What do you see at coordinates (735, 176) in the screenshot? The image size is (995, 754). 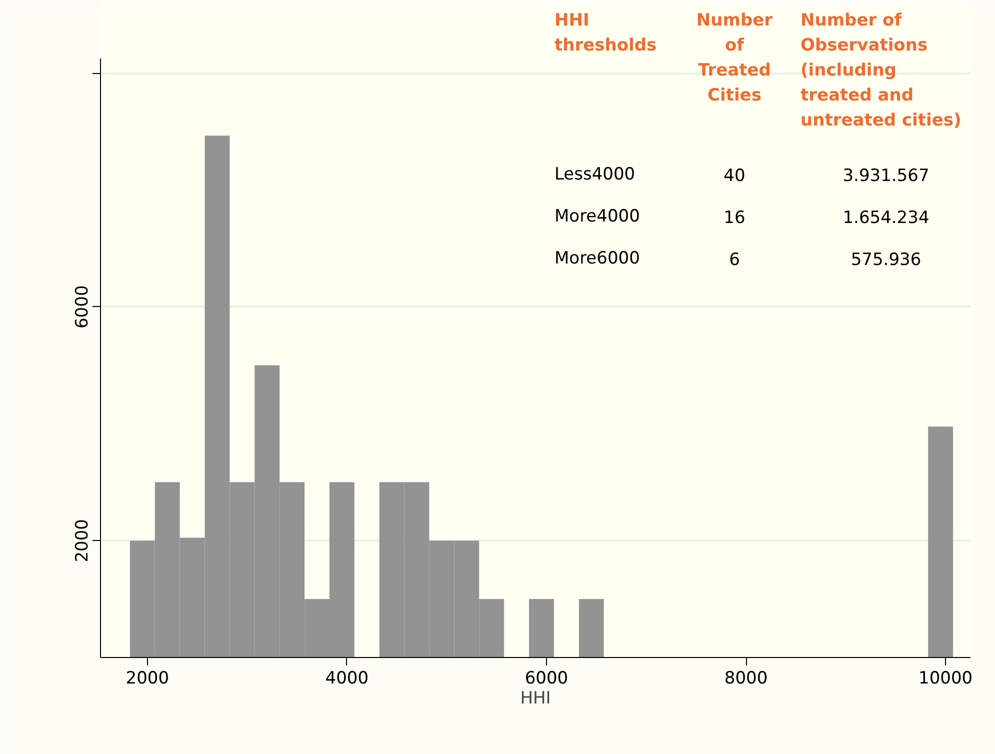 I see `annotation: 40` at bounding box center [735, 176].